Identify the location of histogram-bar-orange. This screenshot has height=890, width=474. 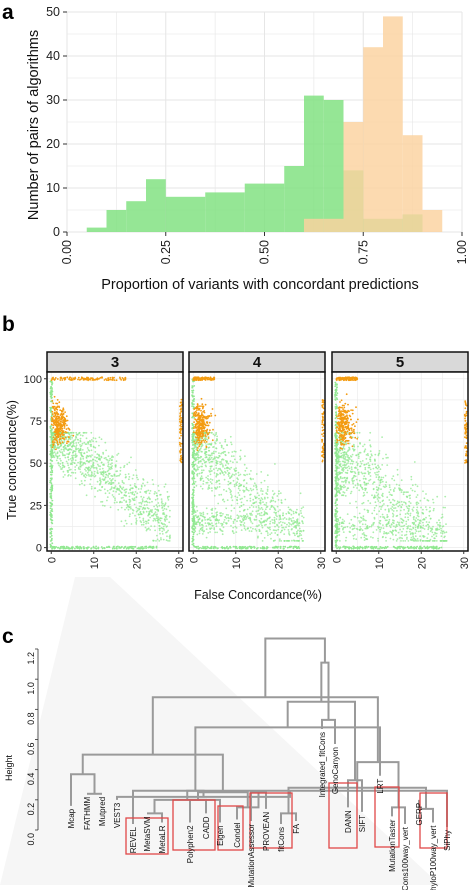
(373, 140).